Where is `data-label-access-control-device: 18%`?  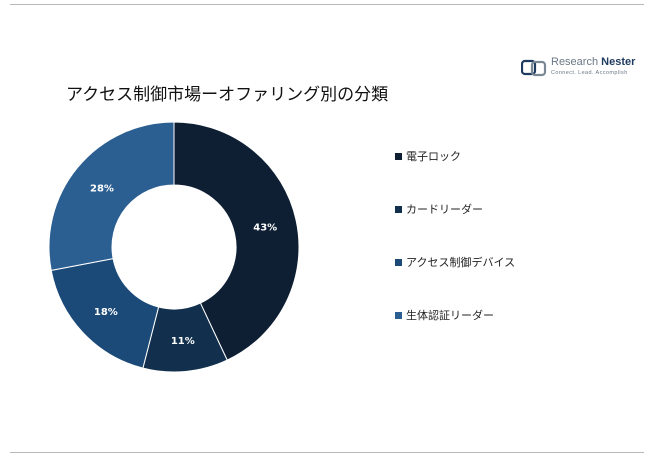 data-label-access-control-device: 18% is located at coordinates (106, 312).